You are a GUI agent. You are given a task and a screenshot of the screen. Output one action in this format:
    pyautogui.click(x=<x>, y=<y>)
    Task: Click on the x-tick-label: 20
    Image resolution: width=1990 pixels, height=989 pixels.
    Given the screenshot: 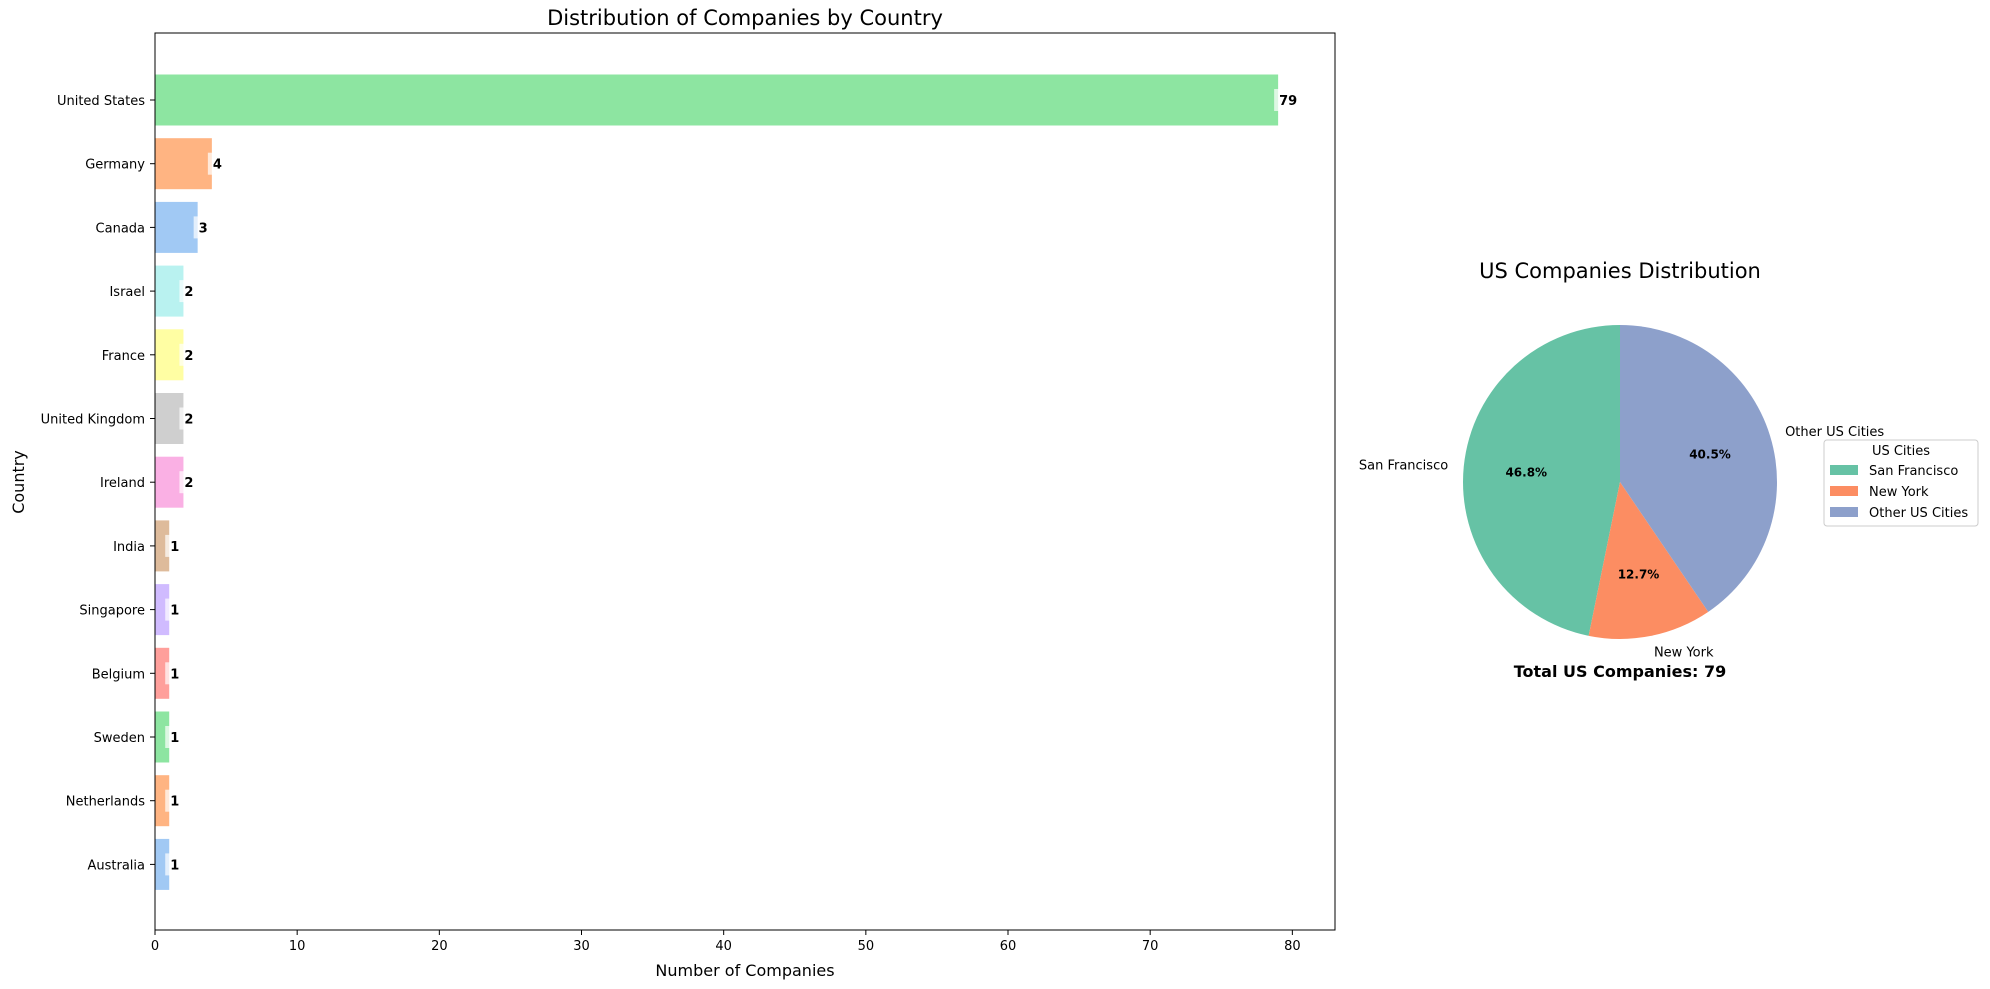 What is the action you would take?
    pyautogui.click(x=439, y=946)
    